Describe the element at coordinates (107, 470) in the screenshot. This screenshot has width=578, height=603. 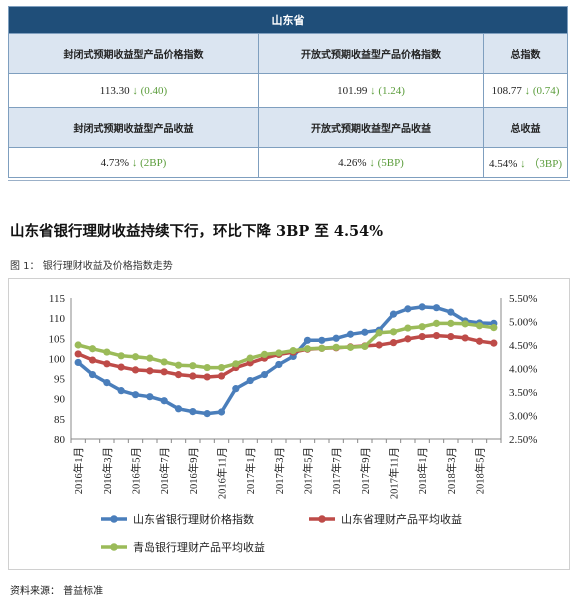
I see `x-tick-label: 2016年3月` at that location.